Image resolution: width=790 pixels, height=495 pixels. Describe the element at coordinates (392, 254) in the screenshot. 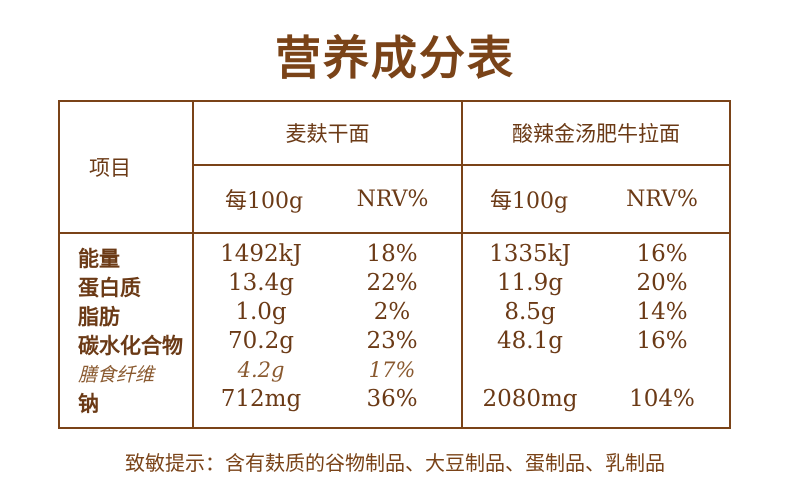

I see `p1-energy-nrv: 18%` at that location.